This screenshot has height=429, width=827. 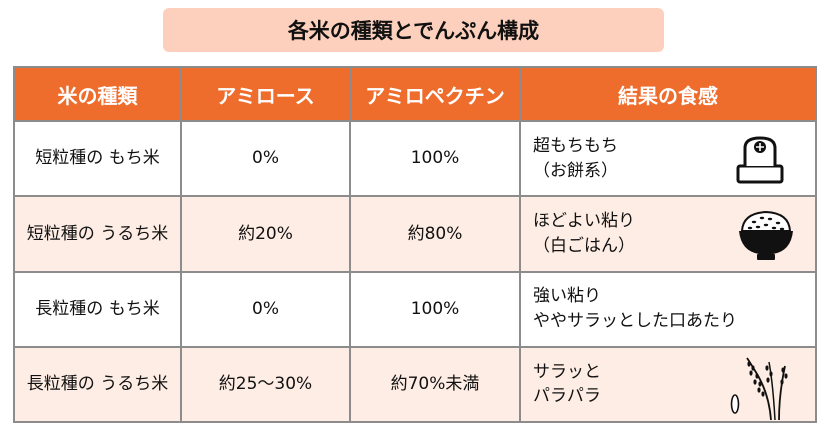 What do you see at coordinates (97, 384) in the screenshot?
I see `rice-type-cell: 長粒種の うるち米` at bounding box center [97, 384].